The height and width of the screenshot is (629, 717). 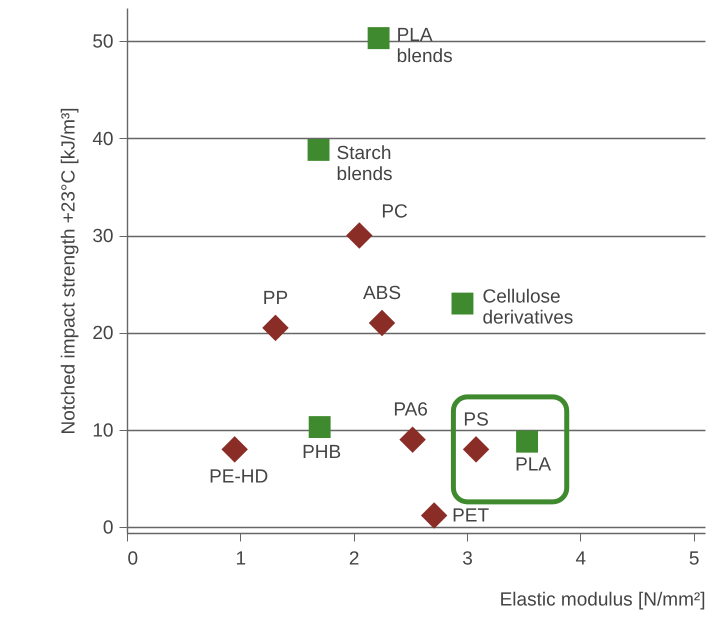 What do you see at coordinates (69, 271) in the screenshot?
I see `y-axis-title: Notched impact strength +23°C [kJ/m³]` at bounding box center [69, 271].